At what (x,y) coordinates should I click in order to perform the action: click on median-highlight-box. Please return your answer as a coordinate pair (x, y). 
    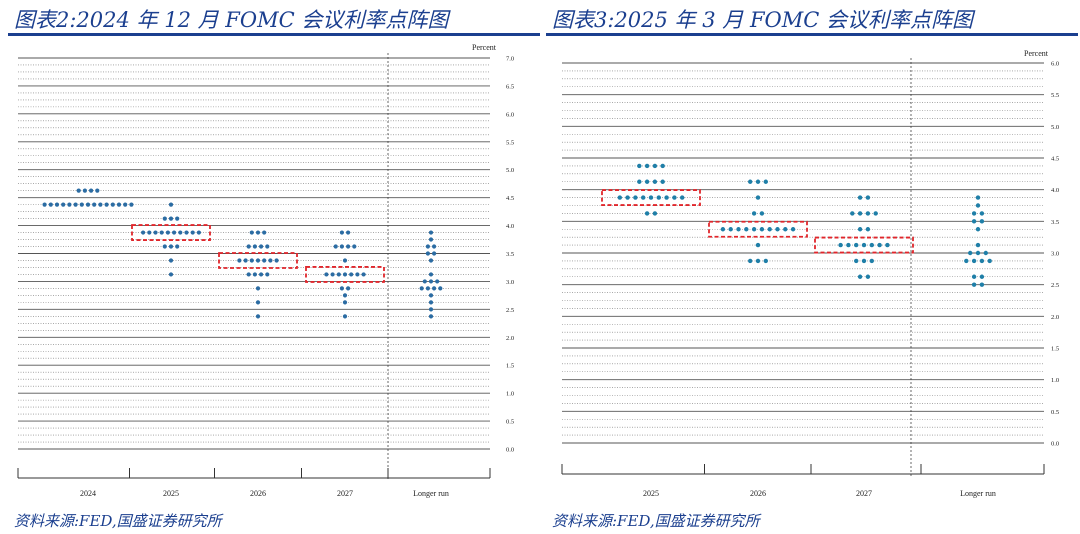
    Looking at the image, I should click on (258, 260).